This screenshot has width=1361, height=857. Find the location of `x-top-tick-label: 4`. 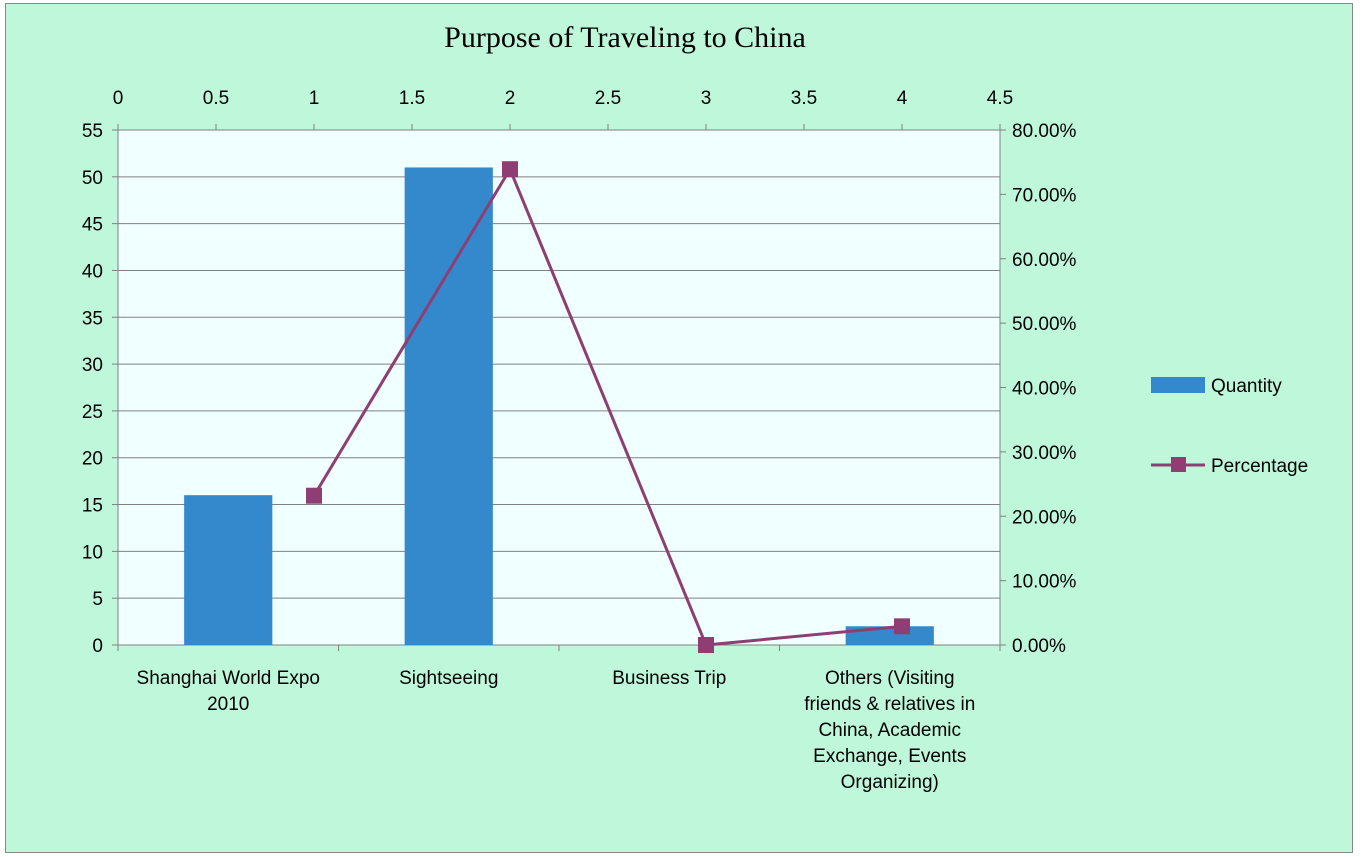

x-top-tick-label: 4 is located at coordinates (902, 98).